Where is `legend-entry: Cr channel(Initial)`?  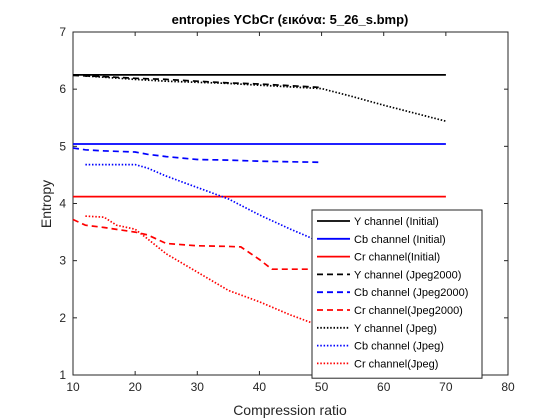 legend-entry: Cr channel(Initial) is located at coordinates (397, 258).